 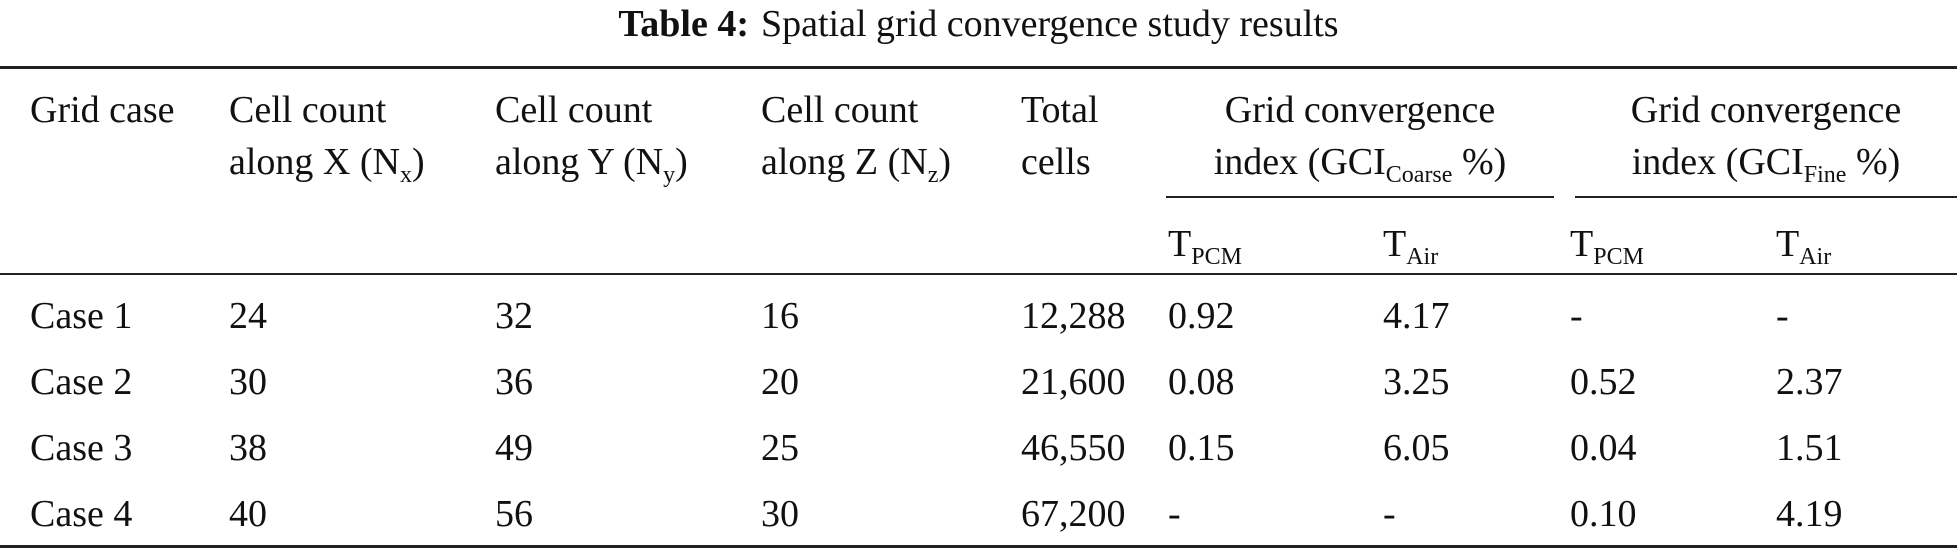 What do you see at coordinates (1607, 246) in the screenshot?
I see `header-fine-t-pcm: TPCM` at bounding box center [1607, 246].